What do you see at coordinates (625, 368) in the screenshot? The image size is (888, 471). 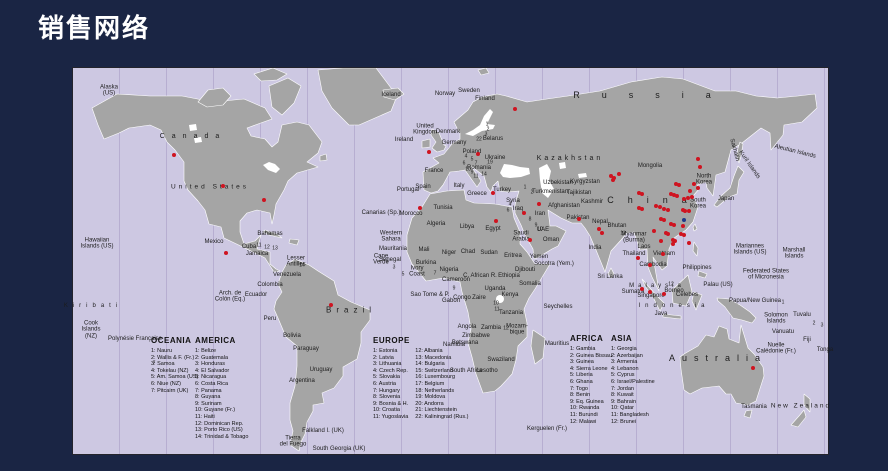 I see `legend-item: 4: Lebanon` at bounding box center [625, 368].